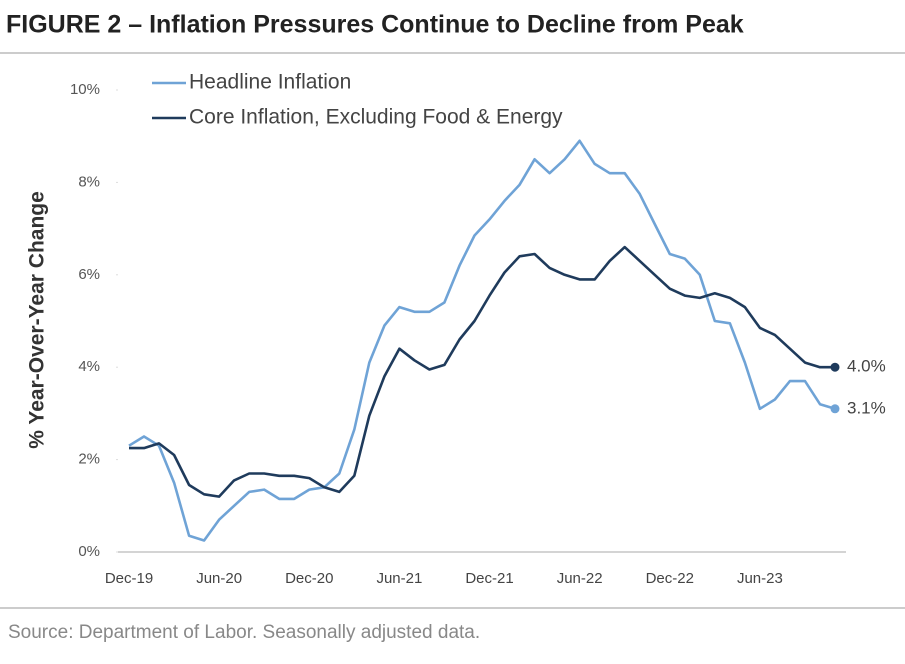 This screenshot has height=664, width=905. I want to click on y-tick-label: 10%, so click(85, 89).